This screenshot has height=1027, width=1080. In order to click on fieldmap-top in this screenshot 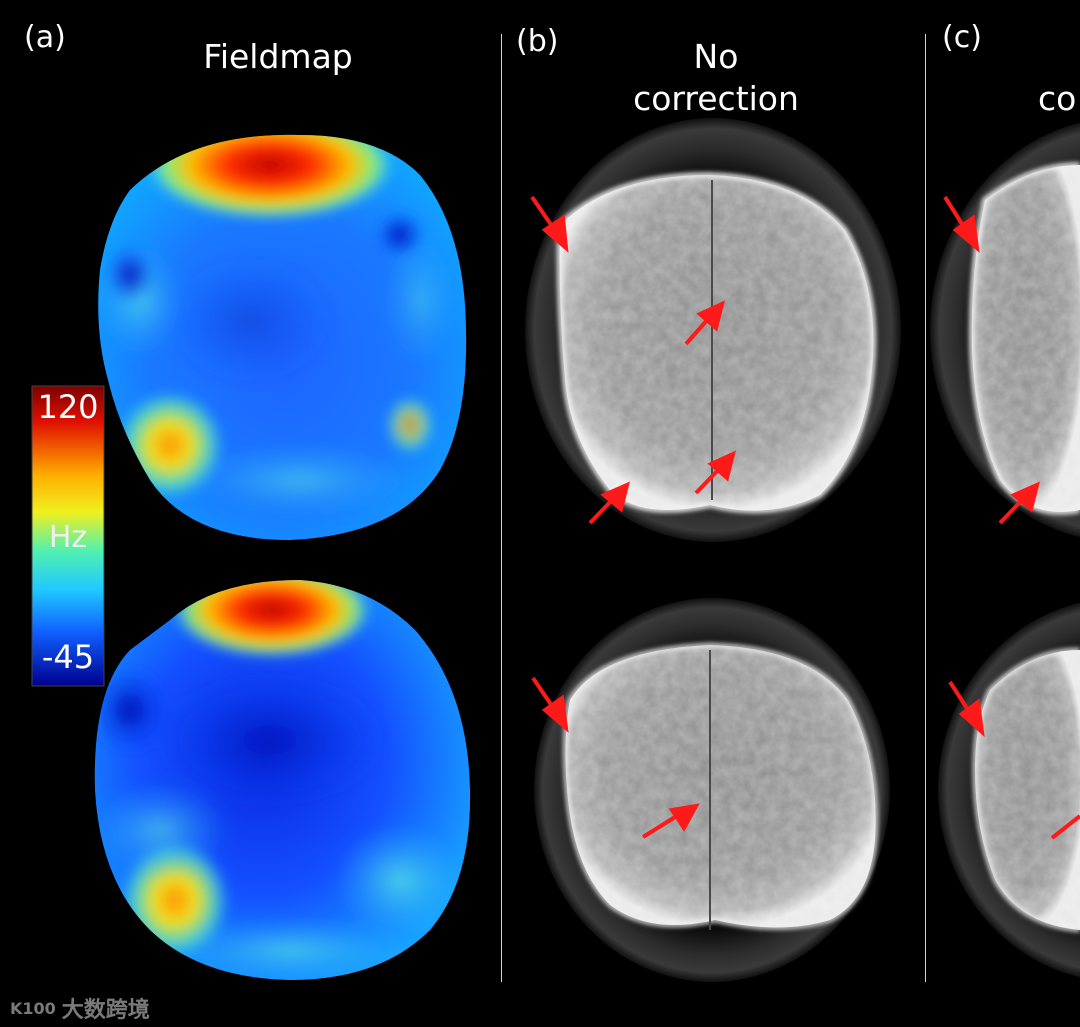, I will do `click(282, 337)`.